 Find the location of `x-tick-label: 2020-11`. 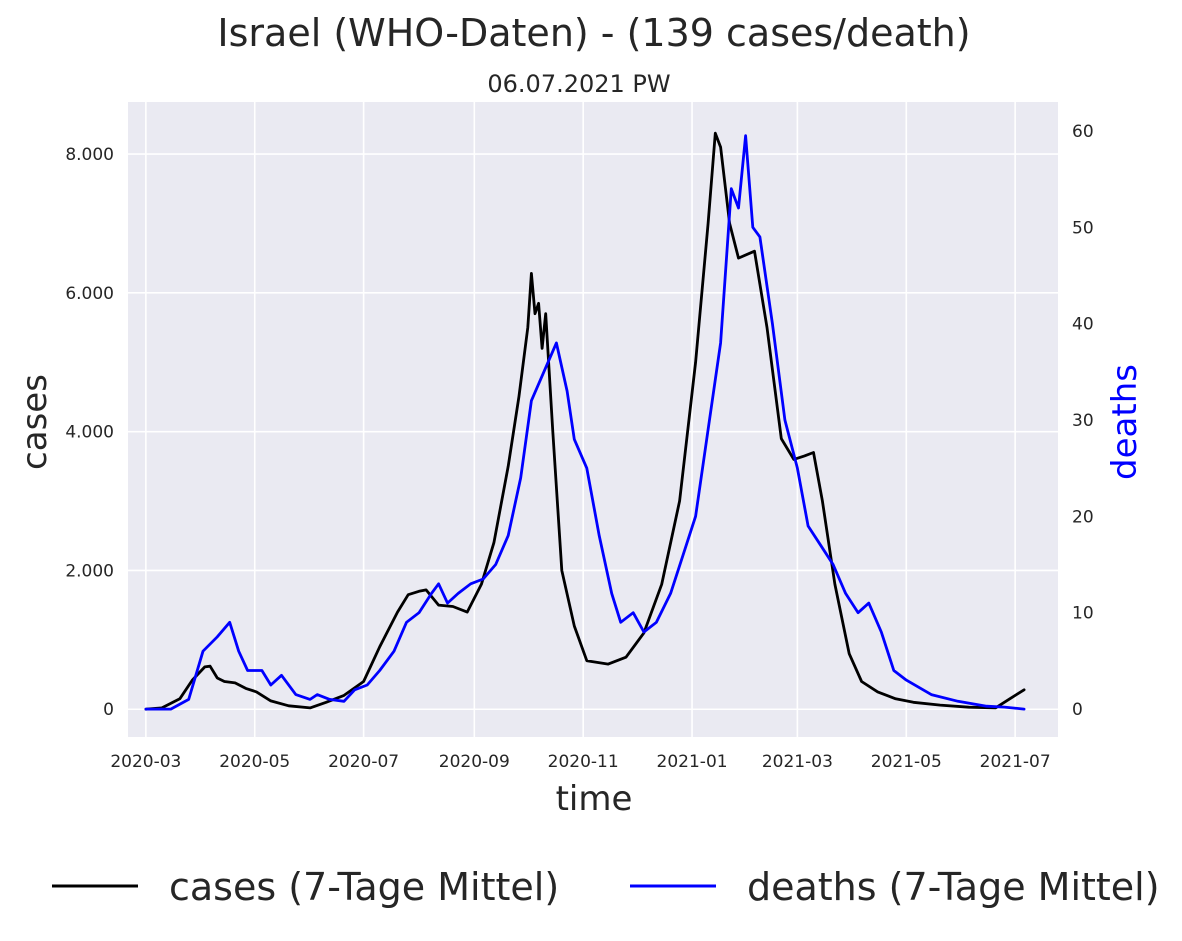

x-tick-label: 2020-11 is located at coordinates (583, 762).